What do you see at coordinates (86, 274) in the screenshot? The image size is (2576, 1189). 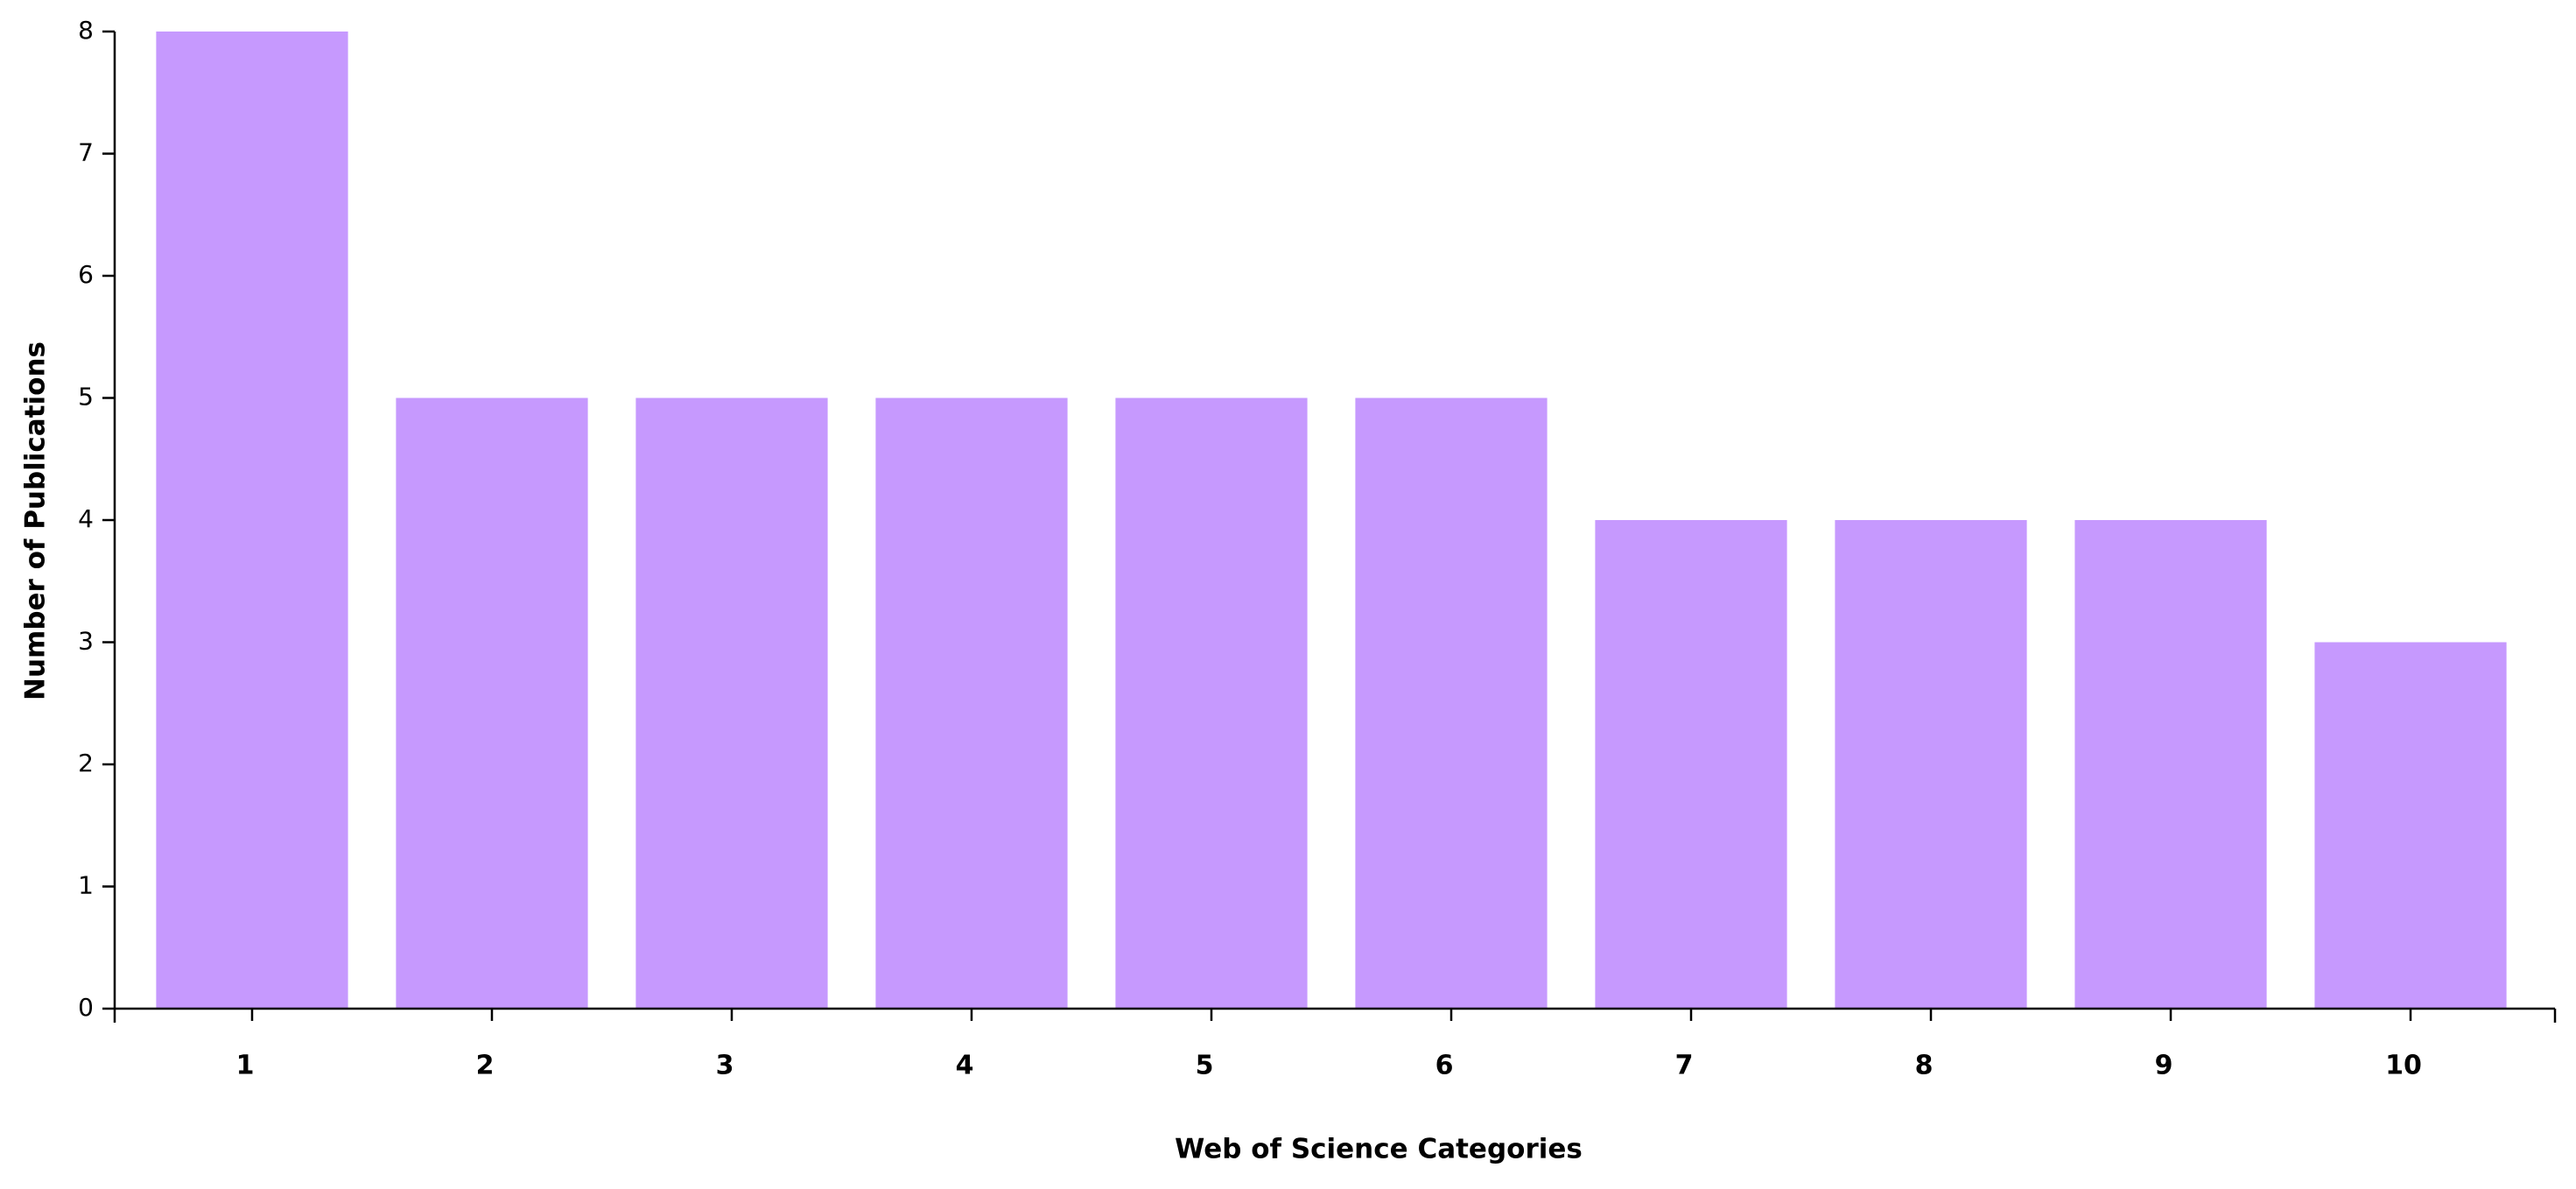 I see `y-tick-label: 6` at bounding box center [86, 274].